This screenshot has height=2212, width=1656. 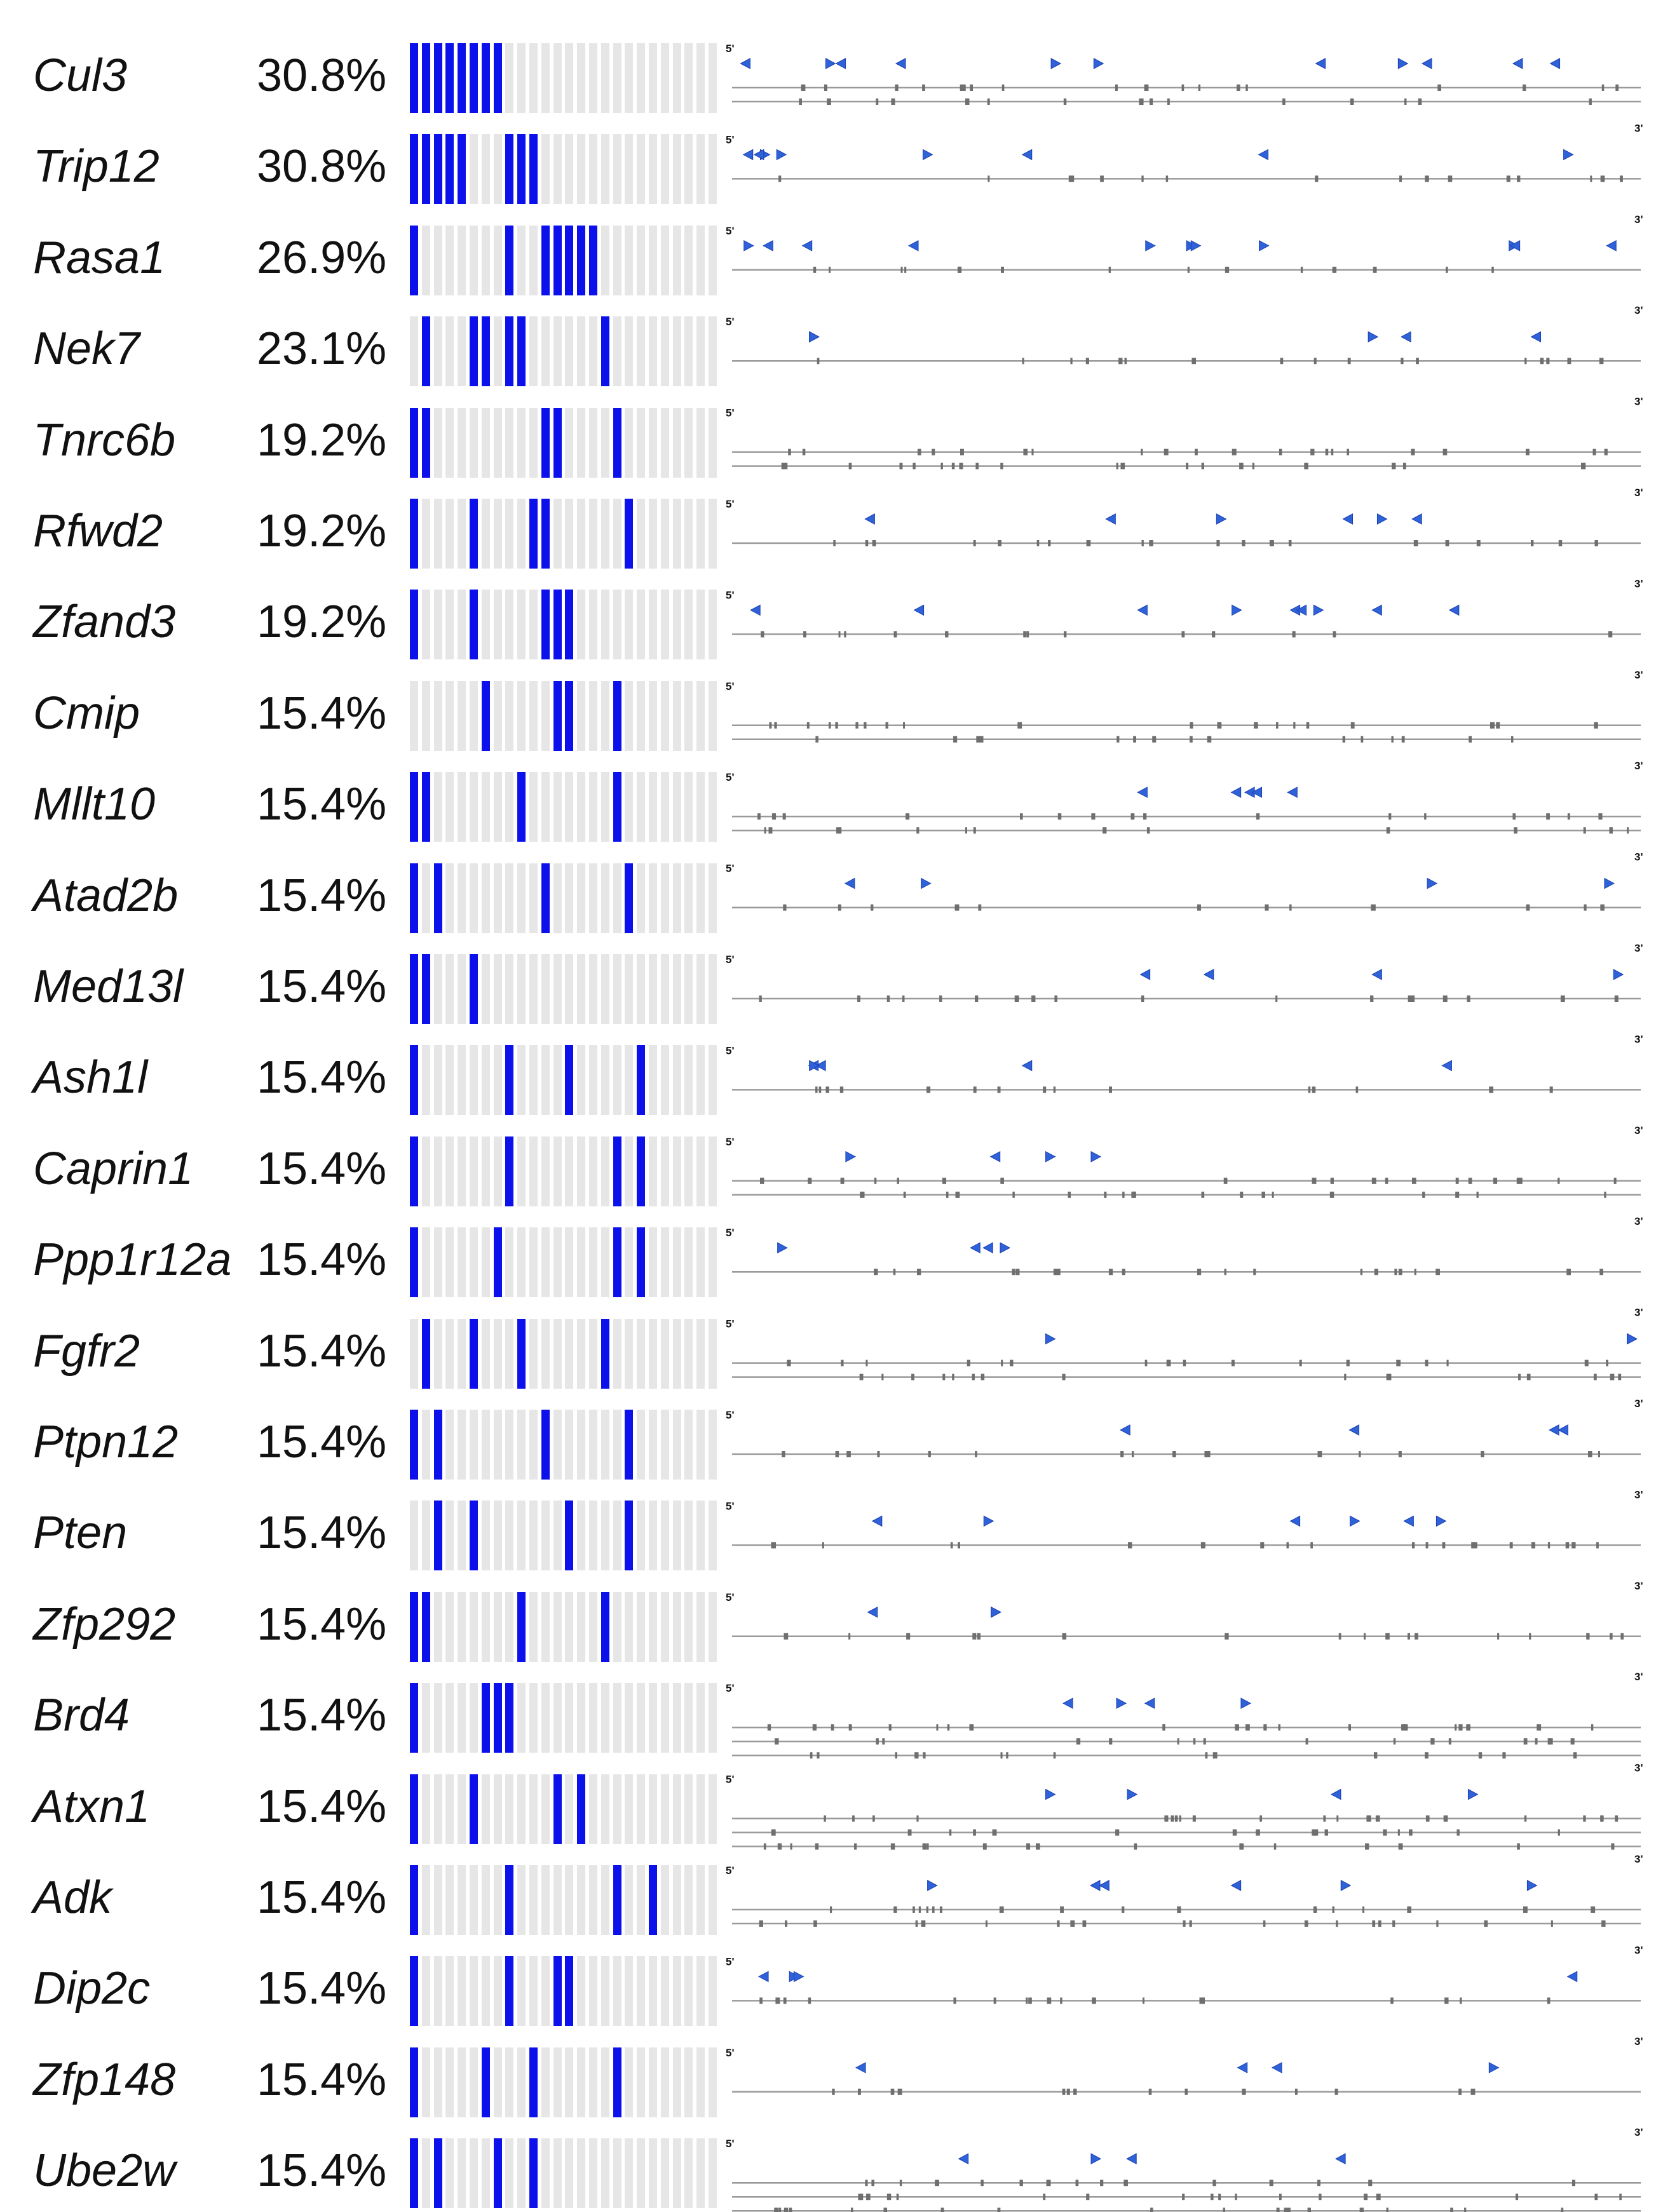 What do you see at coordinates (1639, 1950) in the screenshot?
I see `three-prime-label: 3'` at bounding box center [1639, 1950].